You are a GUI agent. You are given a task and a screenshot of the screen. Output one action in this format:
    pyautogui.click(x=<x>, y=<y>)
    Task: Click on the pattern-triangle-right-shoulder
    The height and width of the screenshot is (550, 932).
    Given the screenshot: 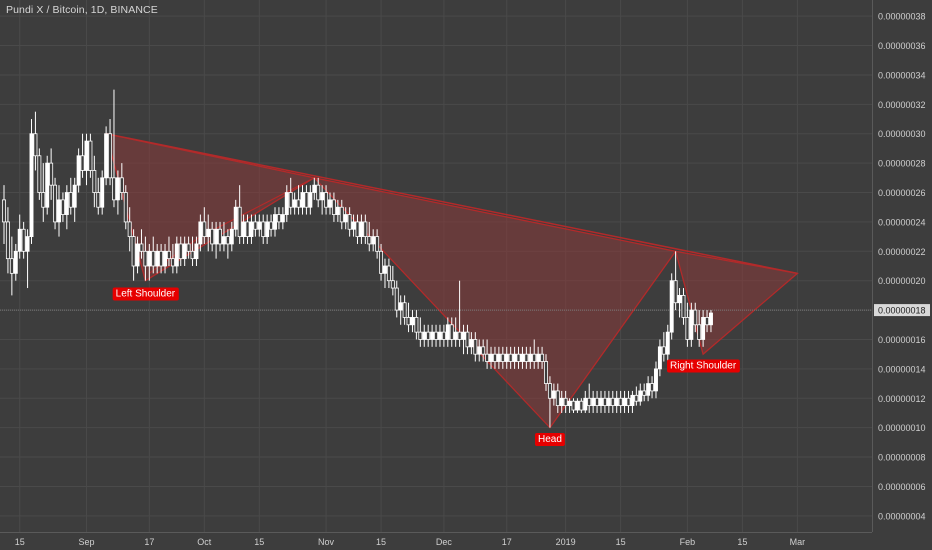 What is the action you would take?
    pyautogui.click(x=736, y=303)
    